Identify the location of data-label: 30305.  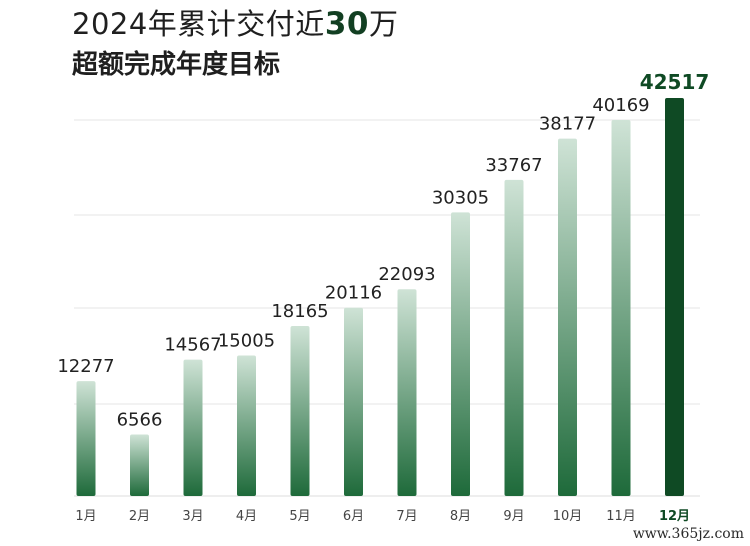
(460, 197).